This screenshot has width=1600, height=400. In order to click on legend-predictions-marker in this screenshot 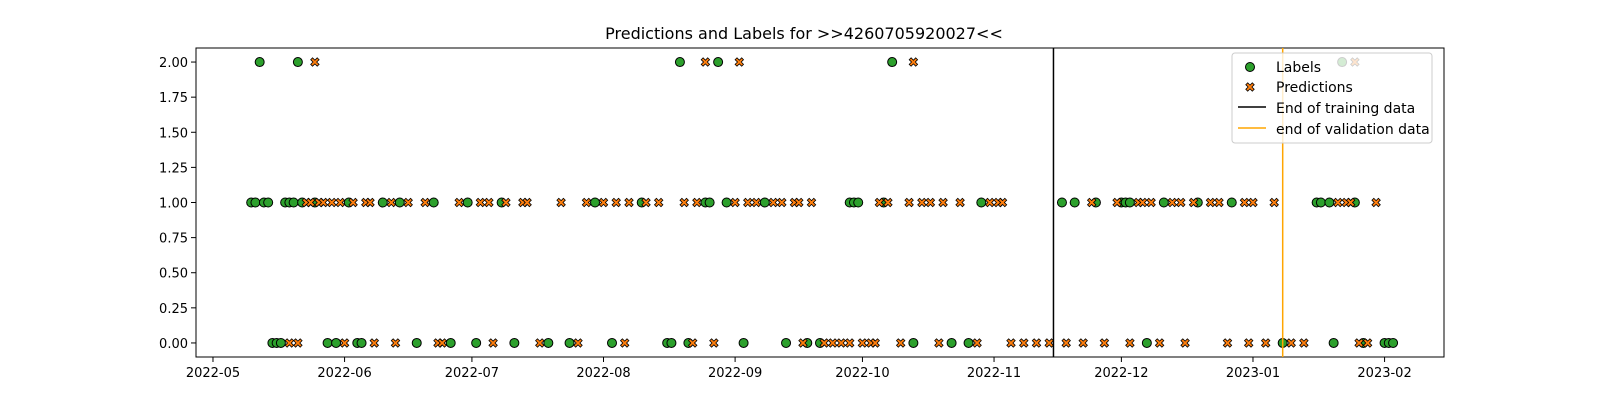, I will do `click(1250, 87)`.